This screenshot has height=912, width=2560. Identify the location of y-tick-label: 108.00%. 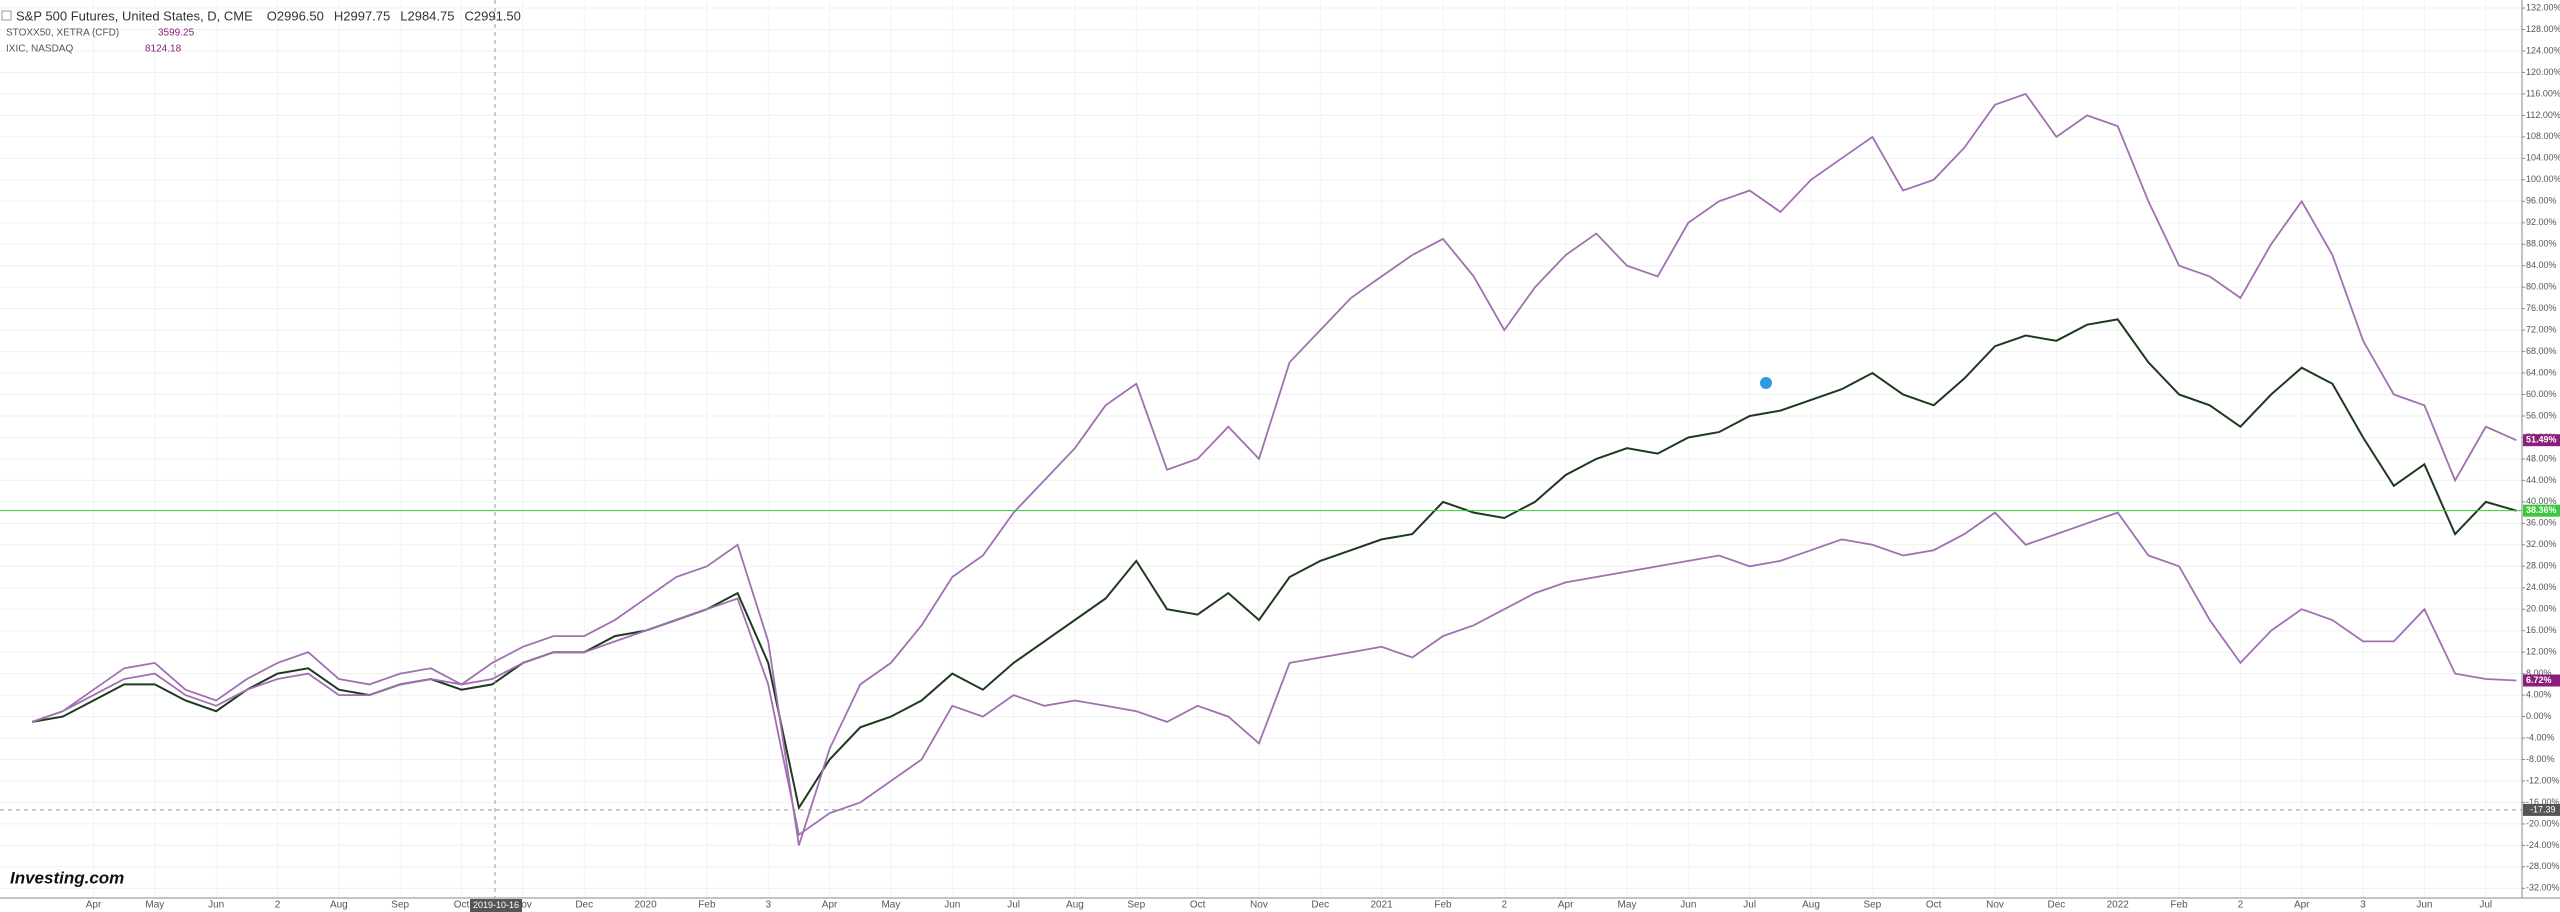
(2543, 136).